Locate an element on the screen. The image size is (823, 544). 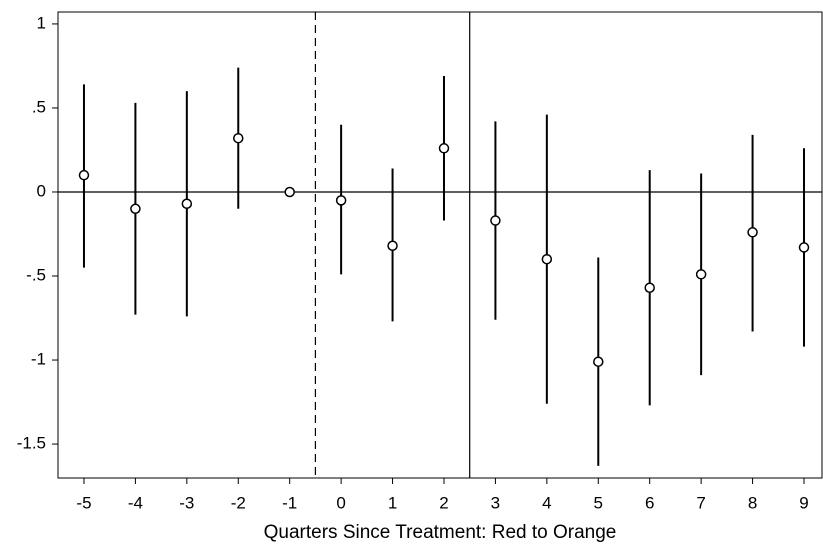
x-tick-label: -3 is located at coordinates (186, 502).